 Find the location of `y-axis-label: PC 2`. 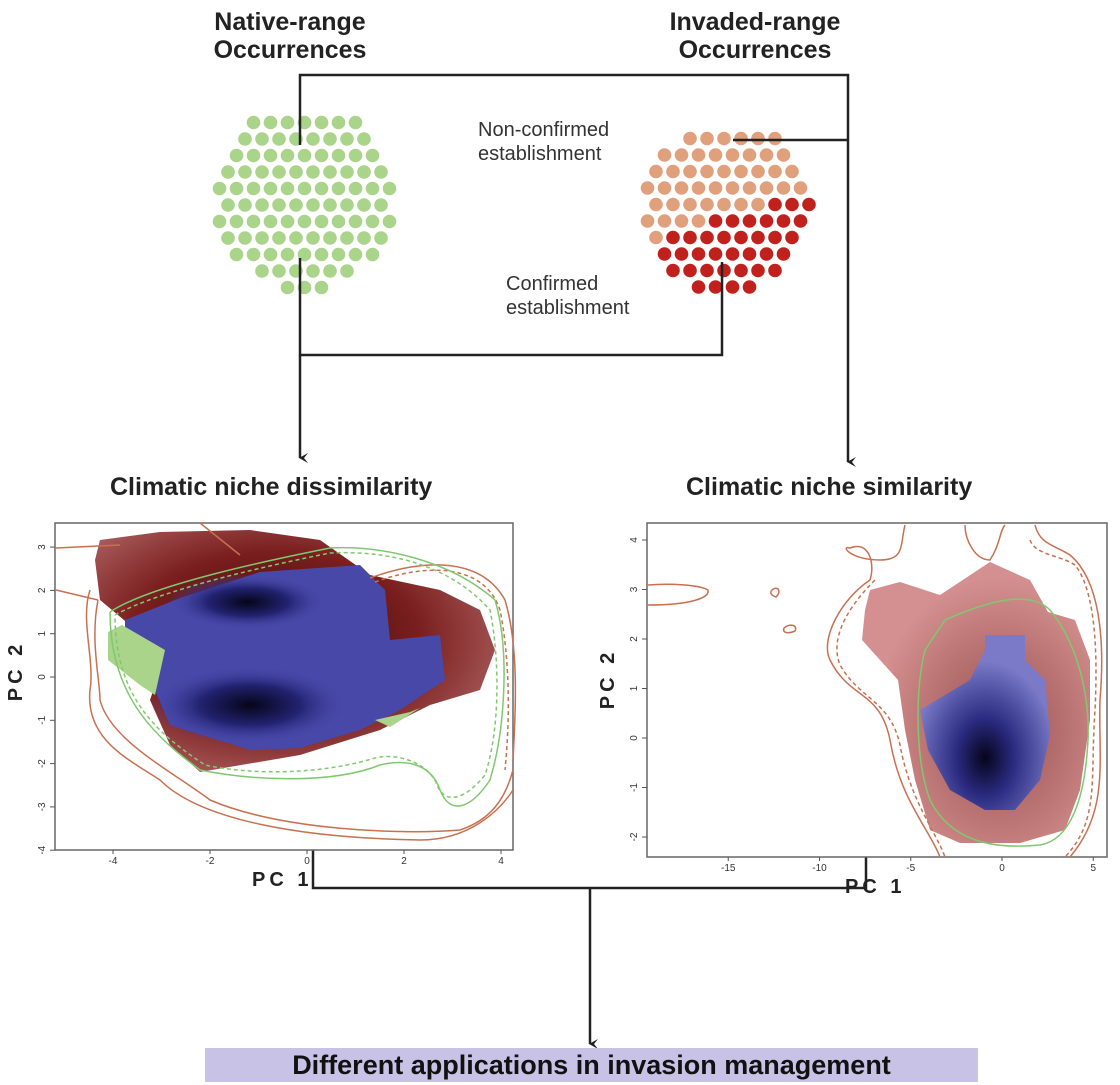

y-axis-label: PC 2 is located at coordinates (16, 671).